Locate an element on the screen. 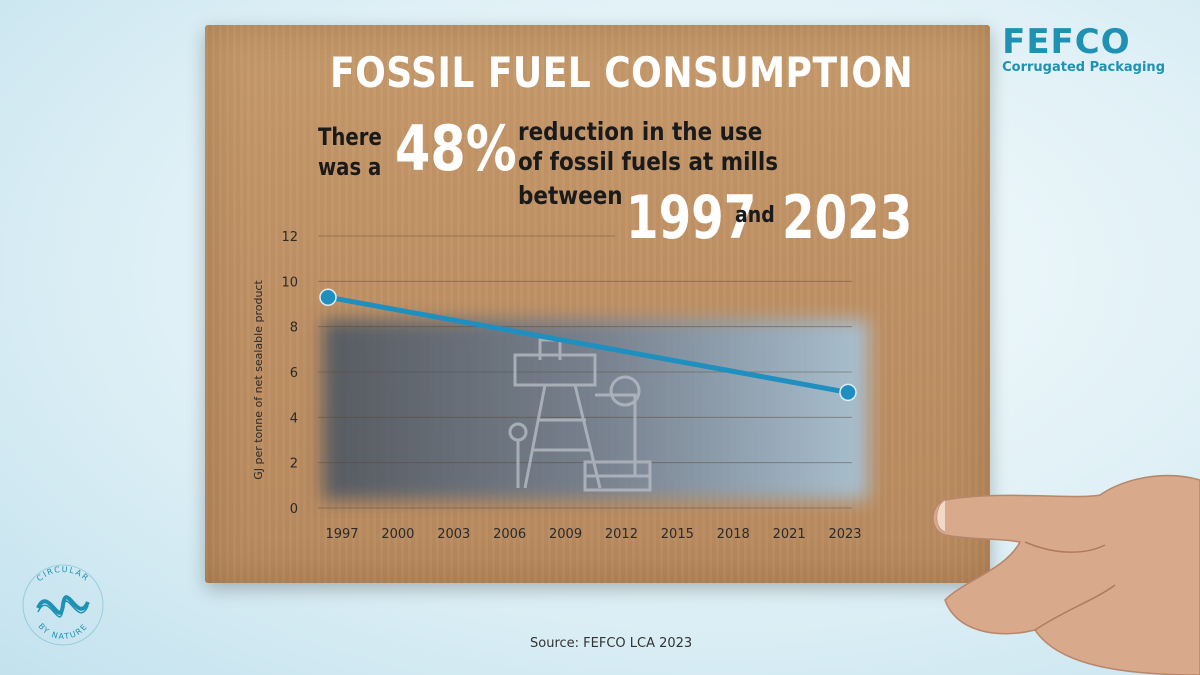 This screenshot has height=675, width=1200. fefco-logo: FEFCO Corrugated Packaging is located at coordinates (1083, 48).